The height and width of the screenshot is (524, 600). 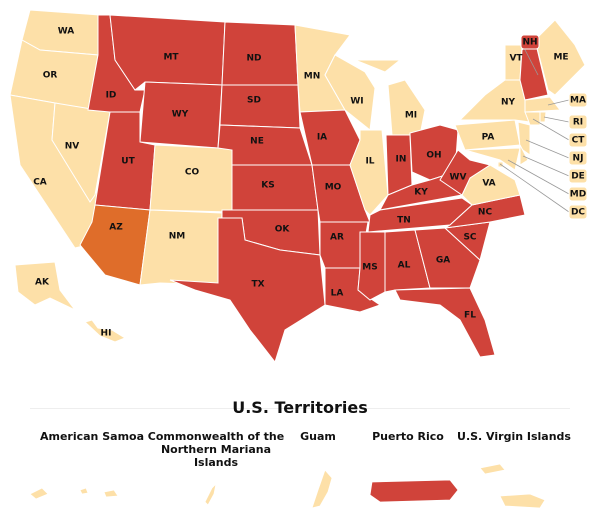 I want to click on state-label: UT, so click(x=128, y=162).